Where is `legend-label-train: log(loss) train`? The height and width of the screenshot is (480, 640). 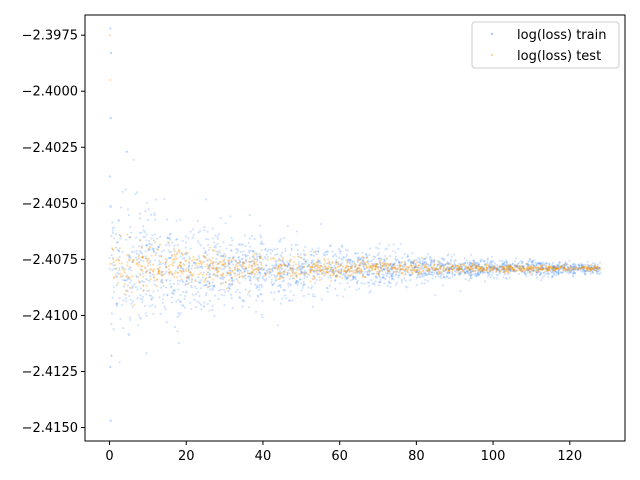
legend-label-train: log(loss) train is located at coordinates (561, 35).